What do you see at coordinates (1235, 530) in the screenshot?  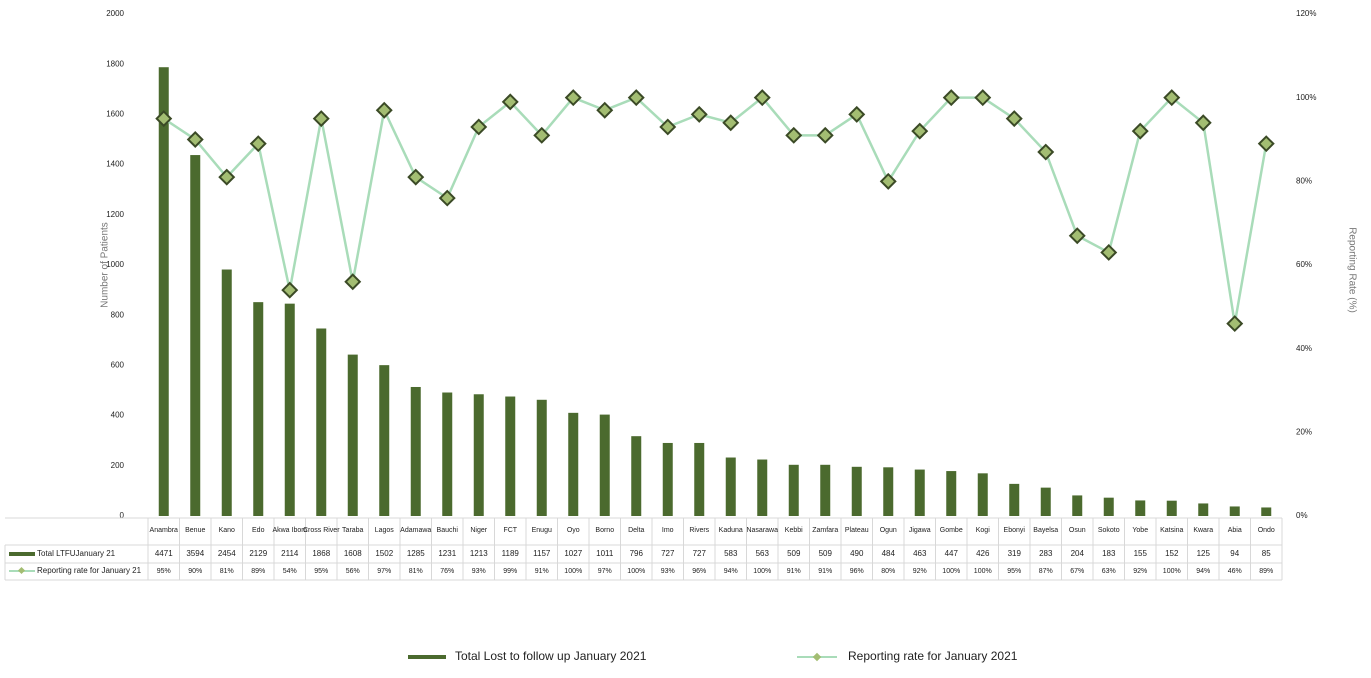 I see `x-tick-label: Abia` at bounding box center [1235, 530].